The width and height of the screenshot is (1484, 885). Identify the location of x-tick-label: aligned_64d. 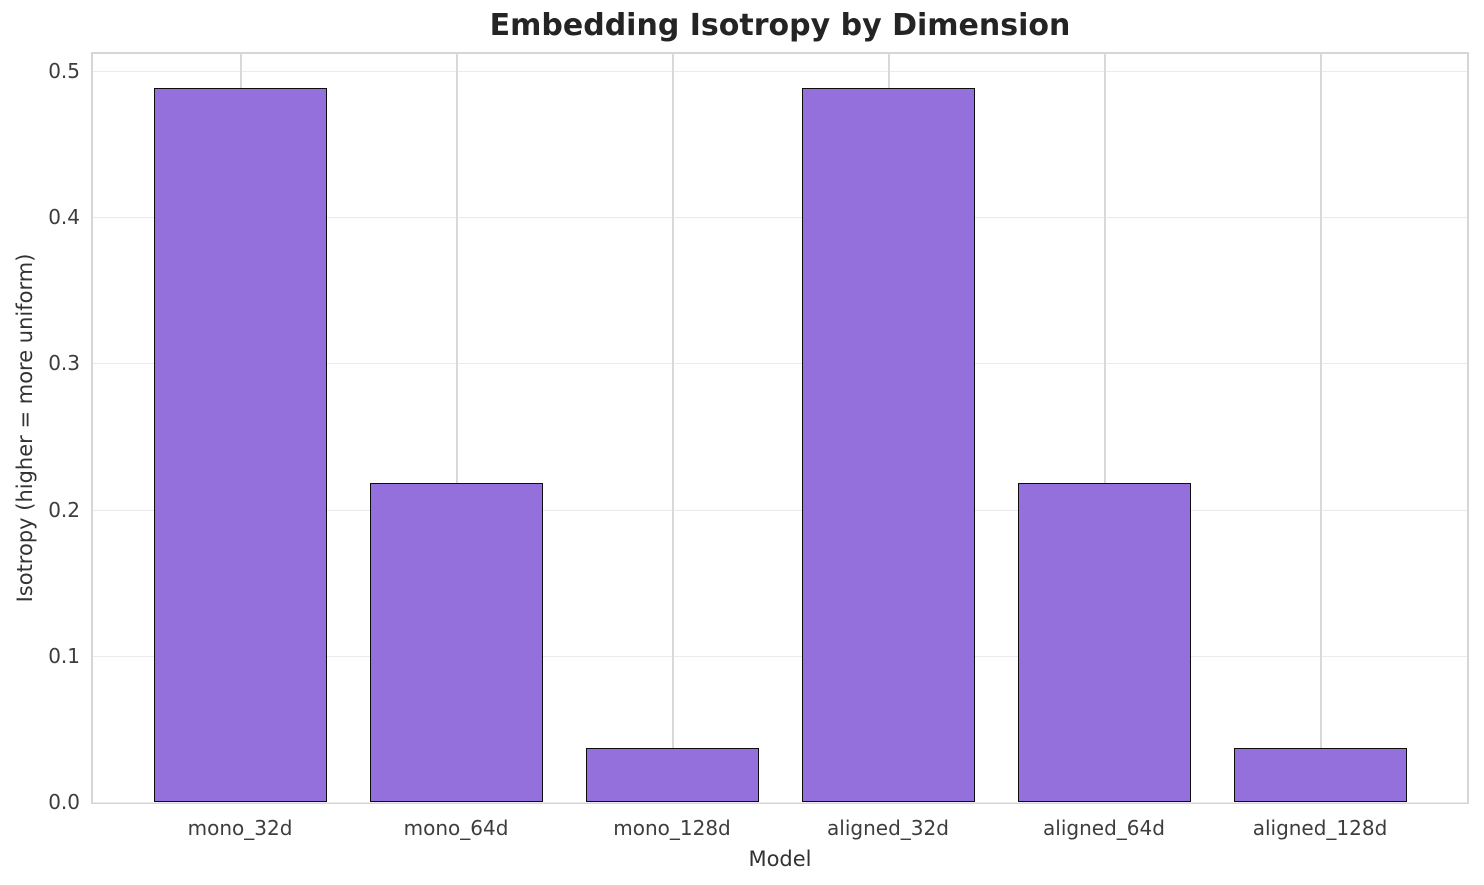
(1104, 828).